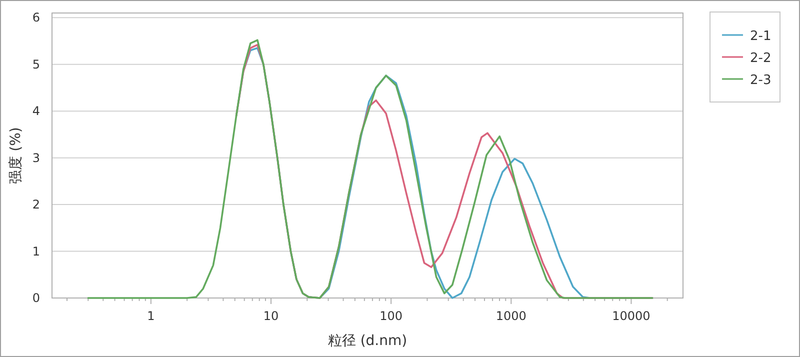 This screenshot has width=800, height=357. What do you see at coordinates (36, 157) in the screenshot?
I see `y-tick-label: 3` at bounding box center [36, 157].